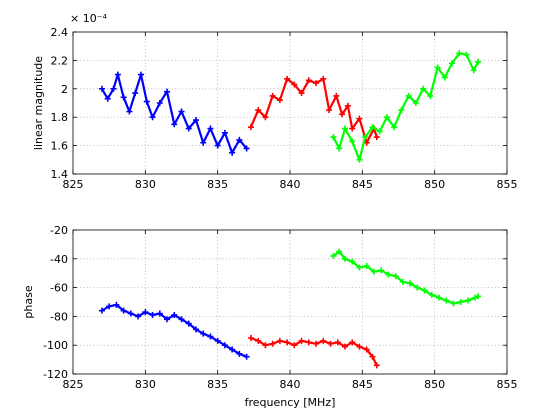 The height and width of the screenshot is (420, 560). Describe the element at coordinates (290, 402) in the screenshot. I see `phase-x-axis-label: frequency [MHz]` at that location.